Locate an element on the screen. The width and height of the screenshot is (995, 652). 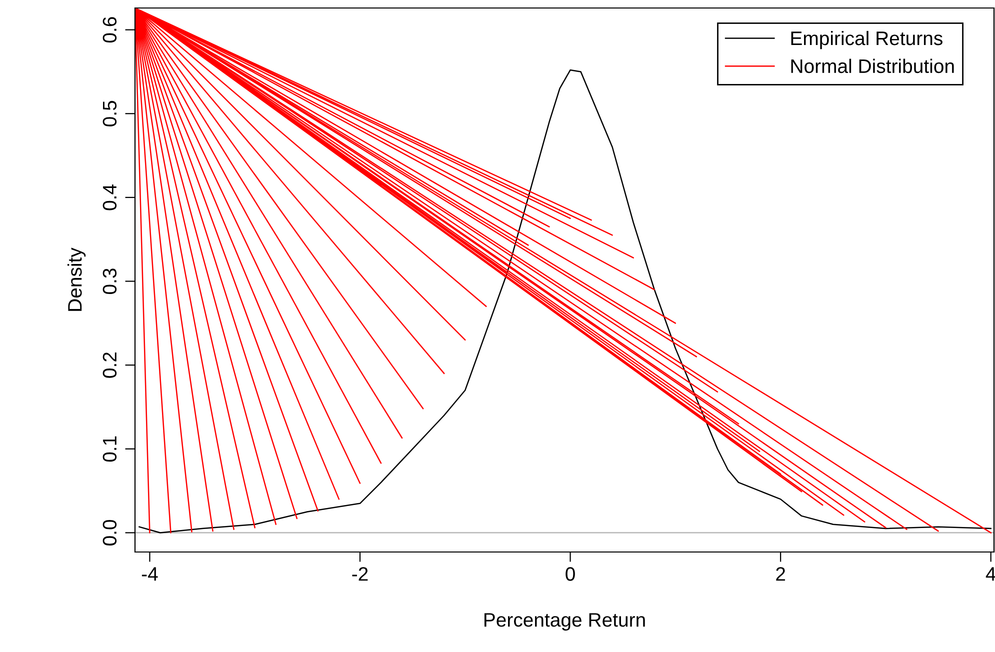
x-axis-title: Percentage Return is located at coordinates (564, 622).